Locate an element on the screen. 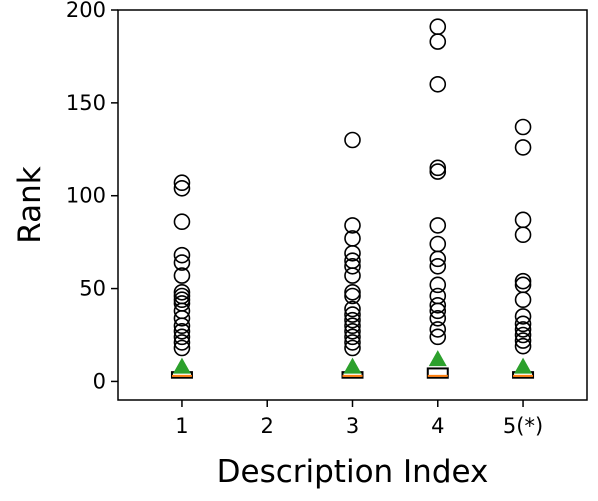  y-axis-title: Rank is located at coordinates (30, 205).